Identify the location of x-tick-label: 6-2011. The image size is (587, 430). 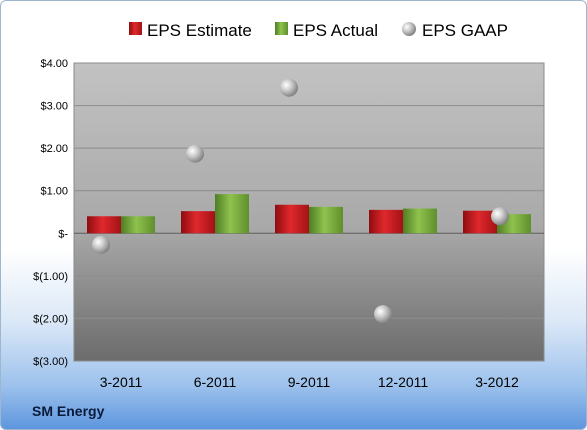
(215, 382).